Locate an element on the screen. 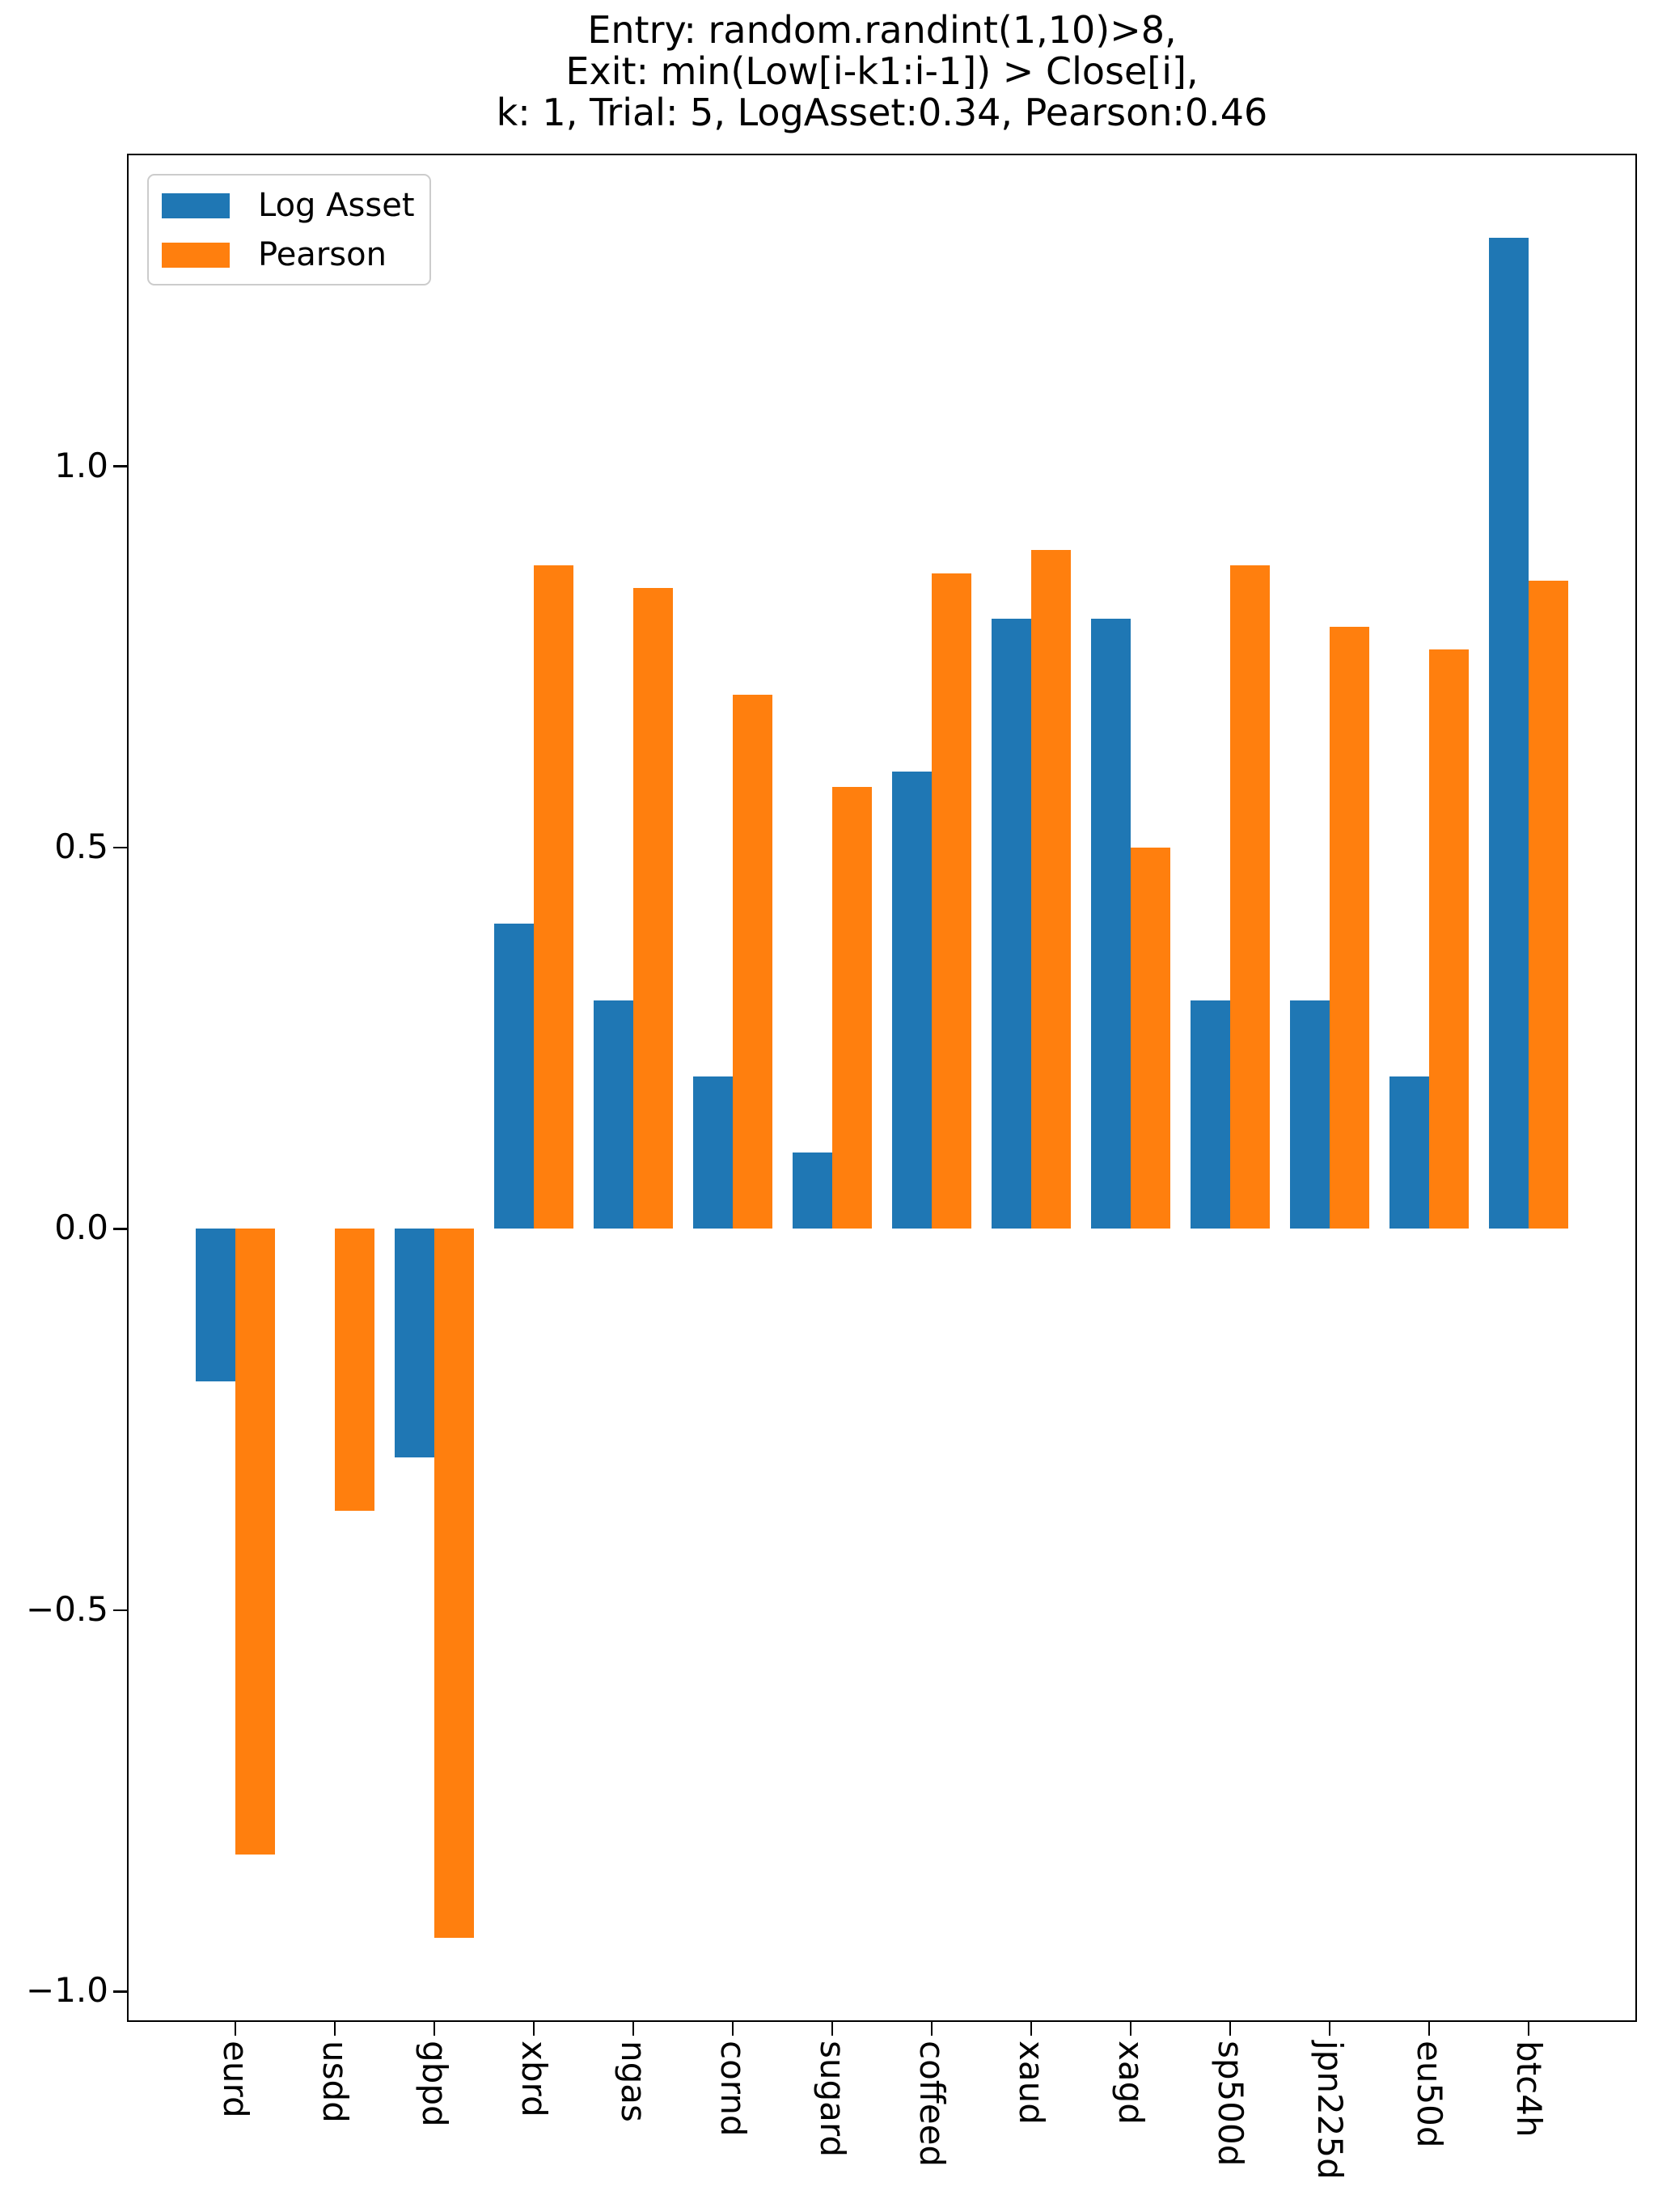 The width and height of the screenshot is (1658, 2212). legend-swatch-pearson is located at coordinates (196, 255).